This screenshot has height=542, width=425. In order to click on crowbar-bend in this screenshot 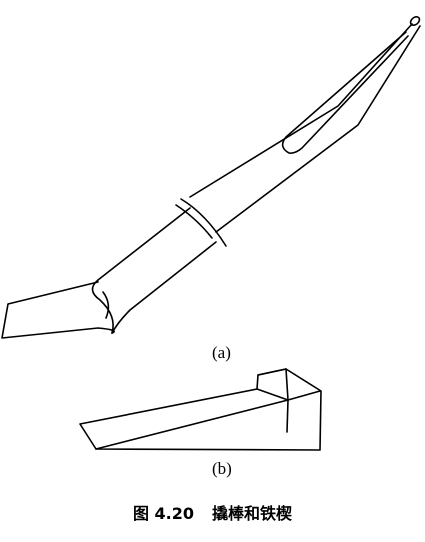, I will do `click(102, 306)`.